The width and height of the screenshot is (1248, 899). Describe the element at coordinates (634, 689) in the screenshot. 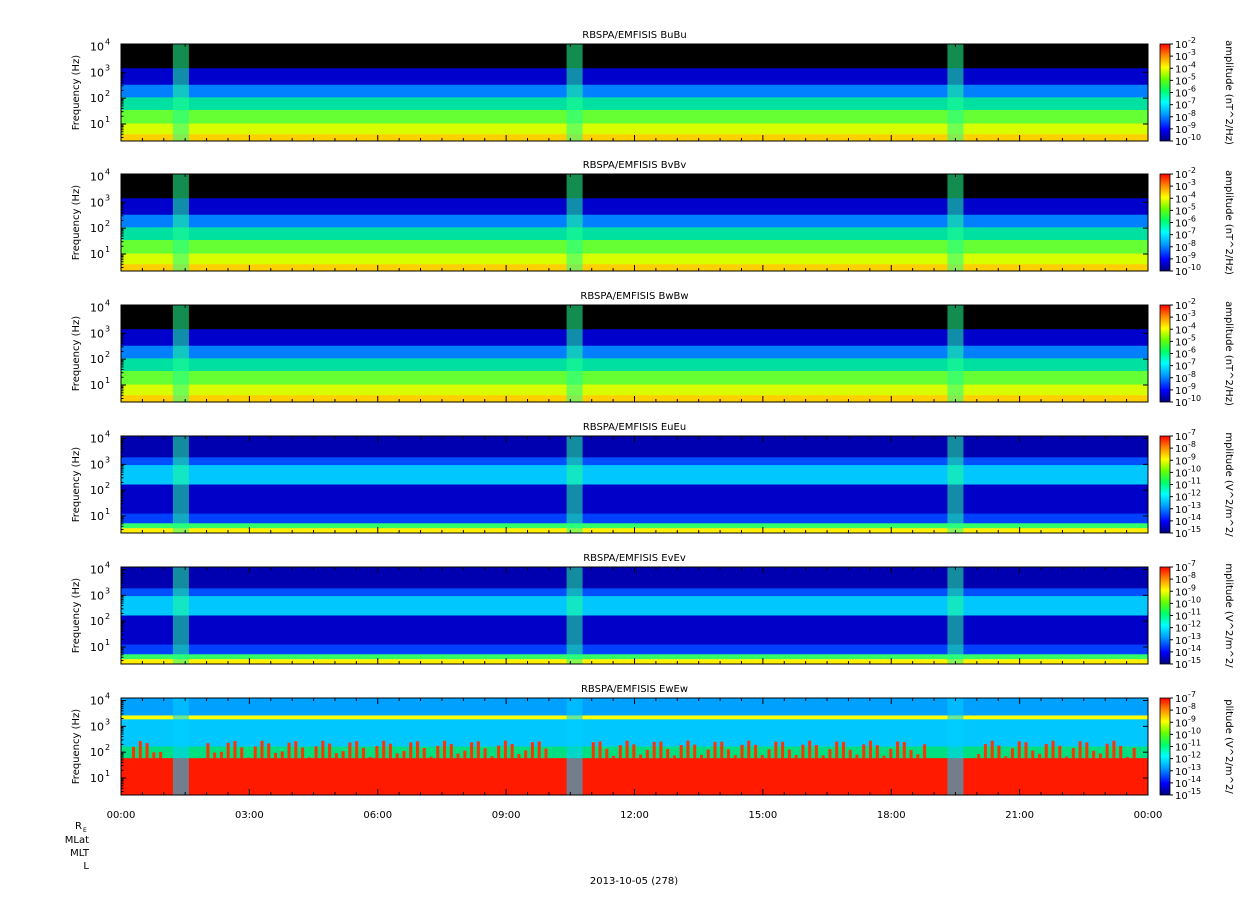

I see `panel-title: RBSPA/EMFISIS EwEw` at that location.